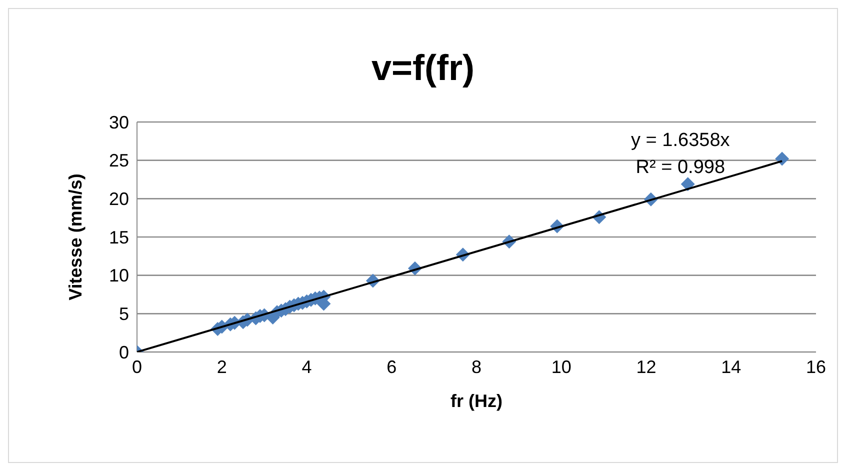  I want to click on y-tick-label: 25, so click(118, 160).